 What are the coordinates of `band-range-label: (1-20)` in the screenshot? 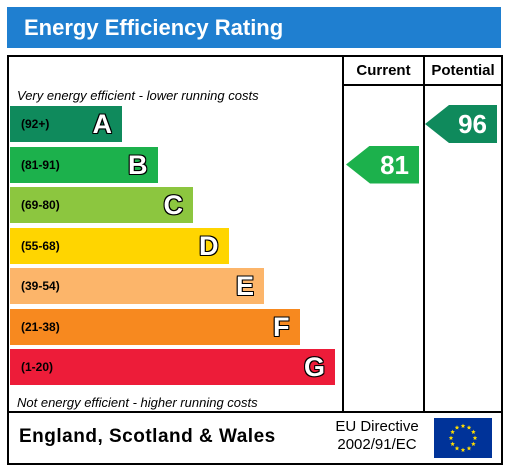 It's located at (37, 367).